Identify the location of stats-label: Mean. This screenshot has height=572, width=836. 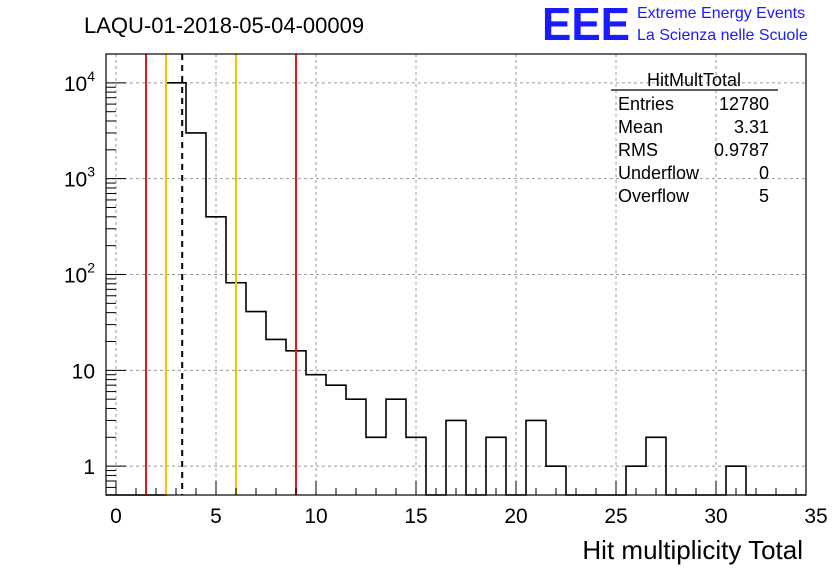
(640, 127).